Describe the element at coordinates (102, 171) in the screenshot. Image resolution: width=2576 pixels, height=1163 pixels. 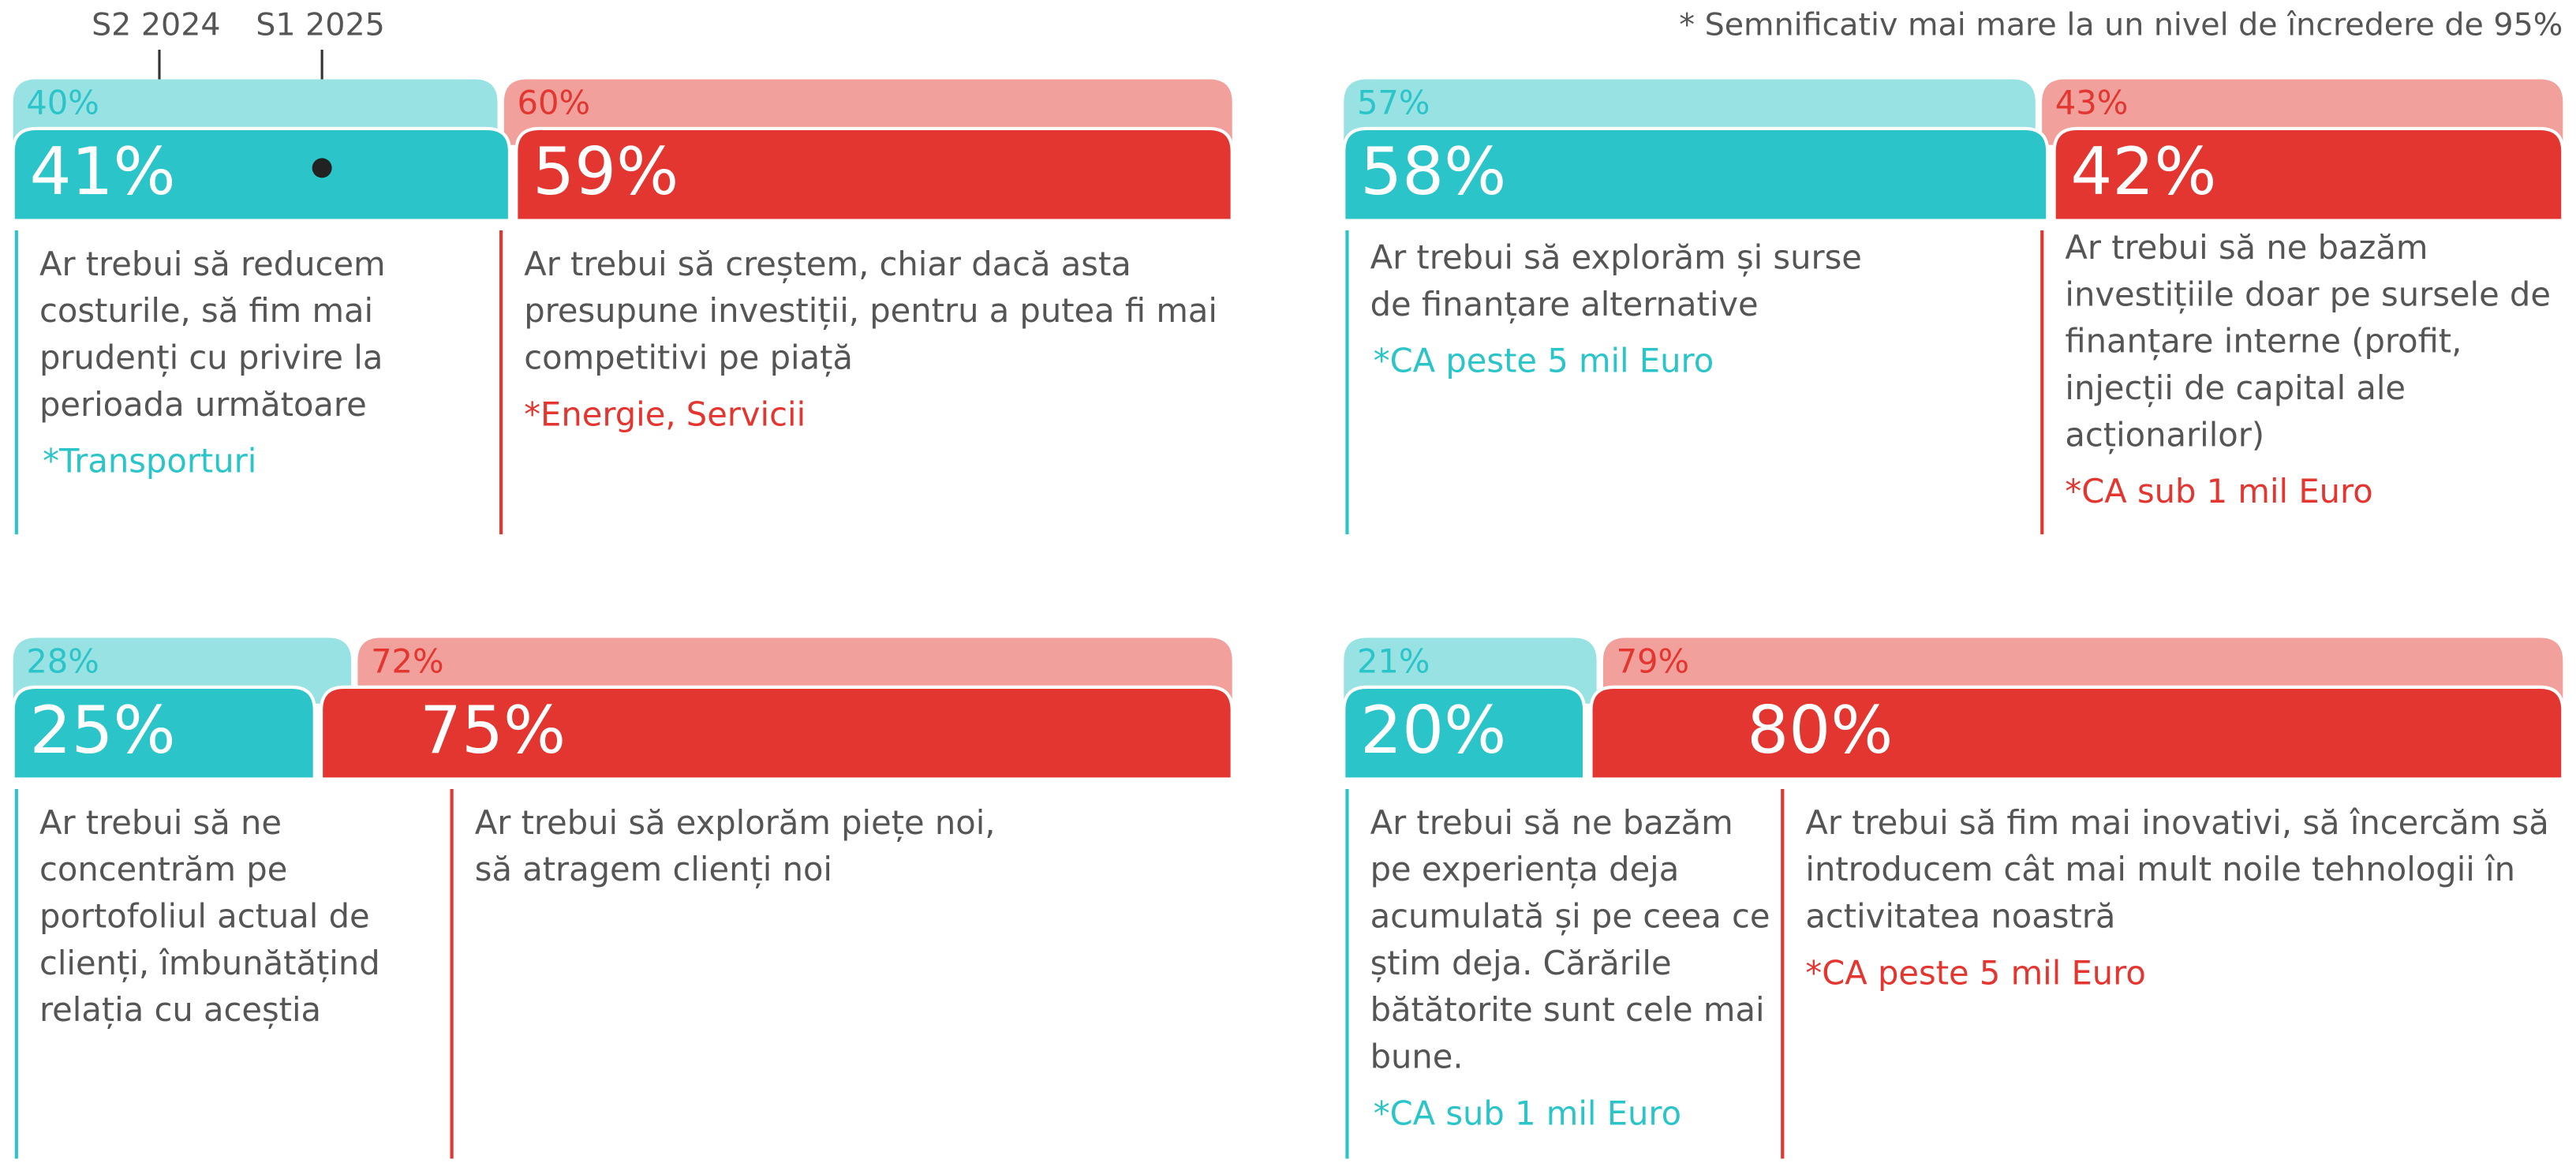
I see `current-value-label: 41%` at that location.